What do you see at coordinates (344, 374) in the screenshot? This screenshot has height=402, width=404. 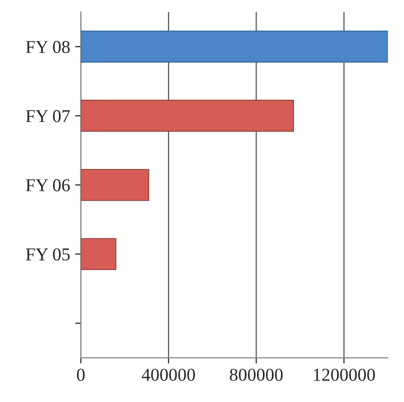 I see `x-tick-label: 1200000` at bounding box center [344, 374].